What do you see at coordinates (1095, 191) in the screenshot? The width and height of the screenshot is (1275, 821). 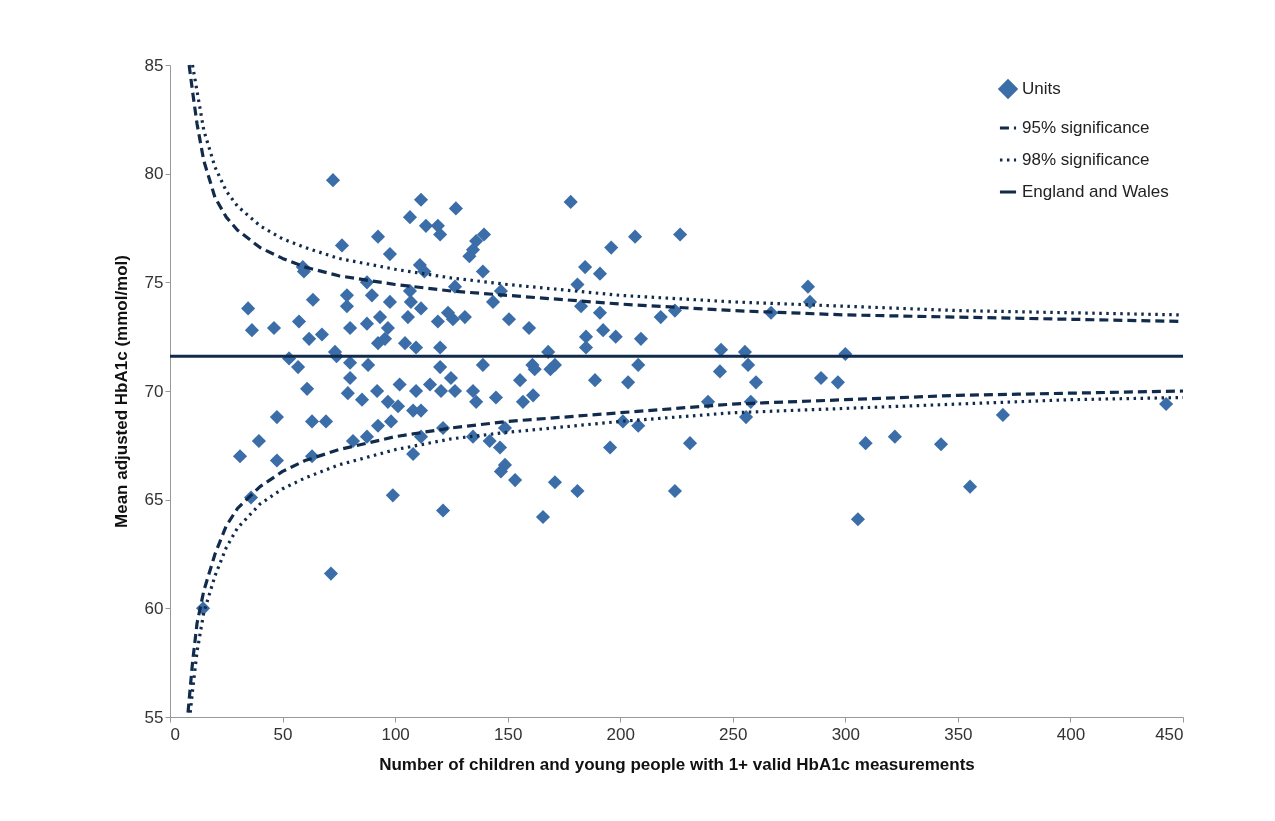 I see `legend-label: England and Wales` at bounding box center [1095, 191].